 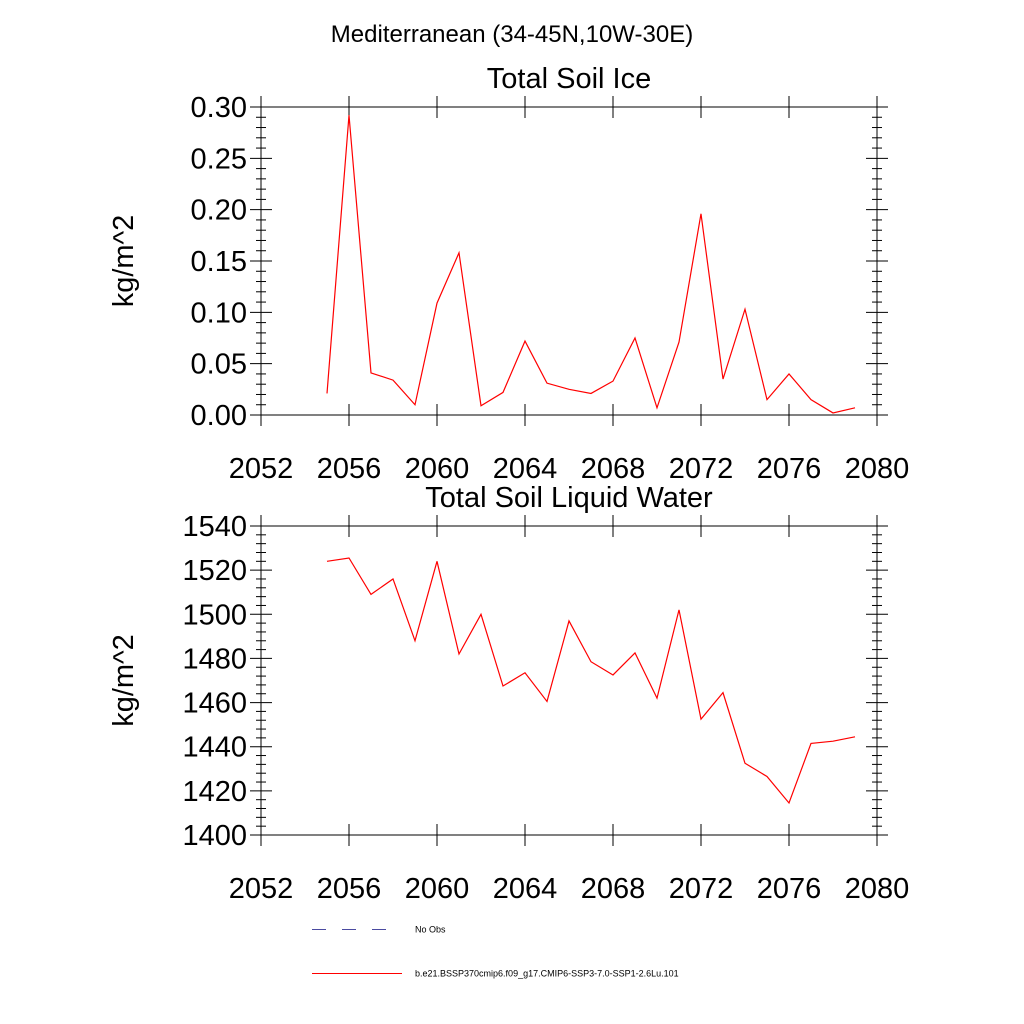 What do you see at coordinates (219, 159) in the screenshot?
I see `chart-1-y-tick-label: 0.25` at bounding box center [219, 159].